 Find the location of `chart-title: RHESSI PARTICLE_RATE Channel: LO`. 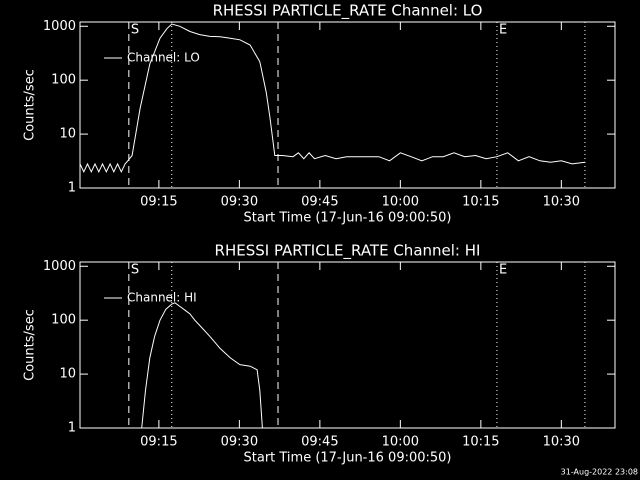

chart-title: RHESSI PARTICLE_RATE Channel: LO is located at coordinates (348, 11).